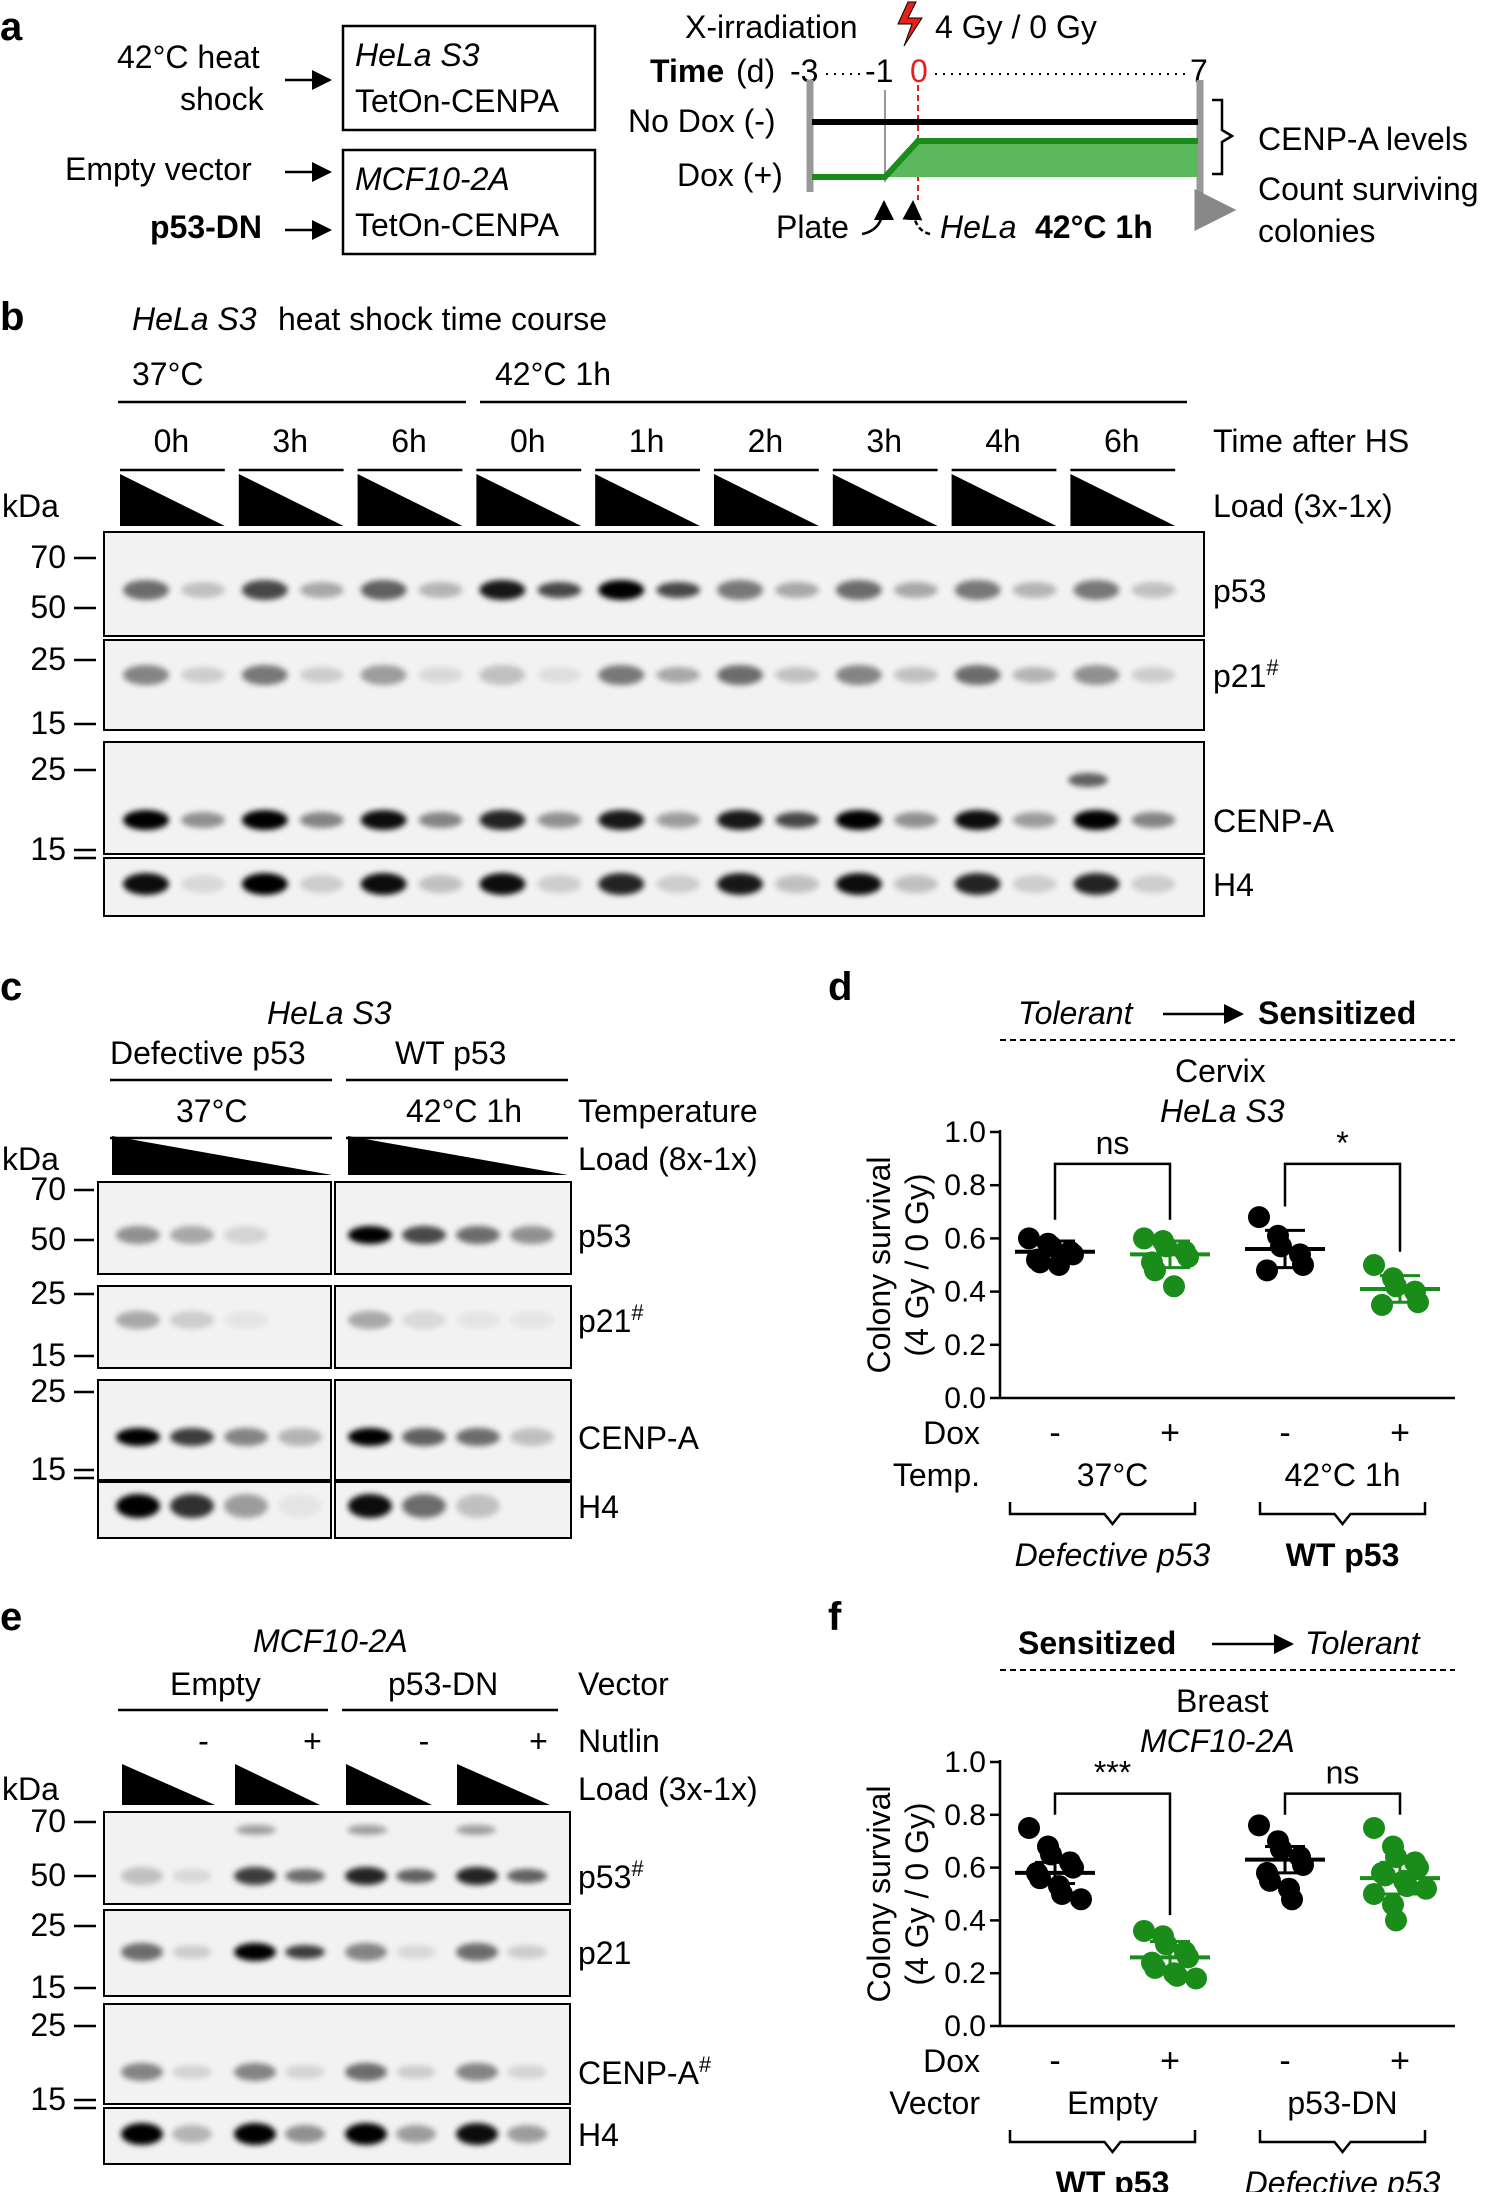 The image size is (1501, 2192). Describe the element at coordinates (1112, 1773) in the screenshot. I see `significance-label: ***` at that location.